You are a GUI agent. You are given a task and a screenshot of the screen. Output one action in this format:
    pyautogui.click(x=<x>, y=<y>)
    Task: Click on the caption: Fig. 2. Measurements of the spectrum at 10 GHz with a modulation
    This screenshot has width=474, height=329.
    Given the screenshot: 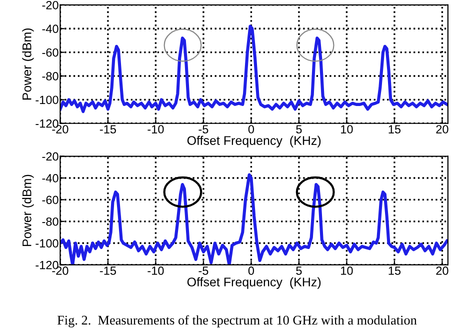 What is the action you would take?
    pyautogui.click(x=237, y=321)
    